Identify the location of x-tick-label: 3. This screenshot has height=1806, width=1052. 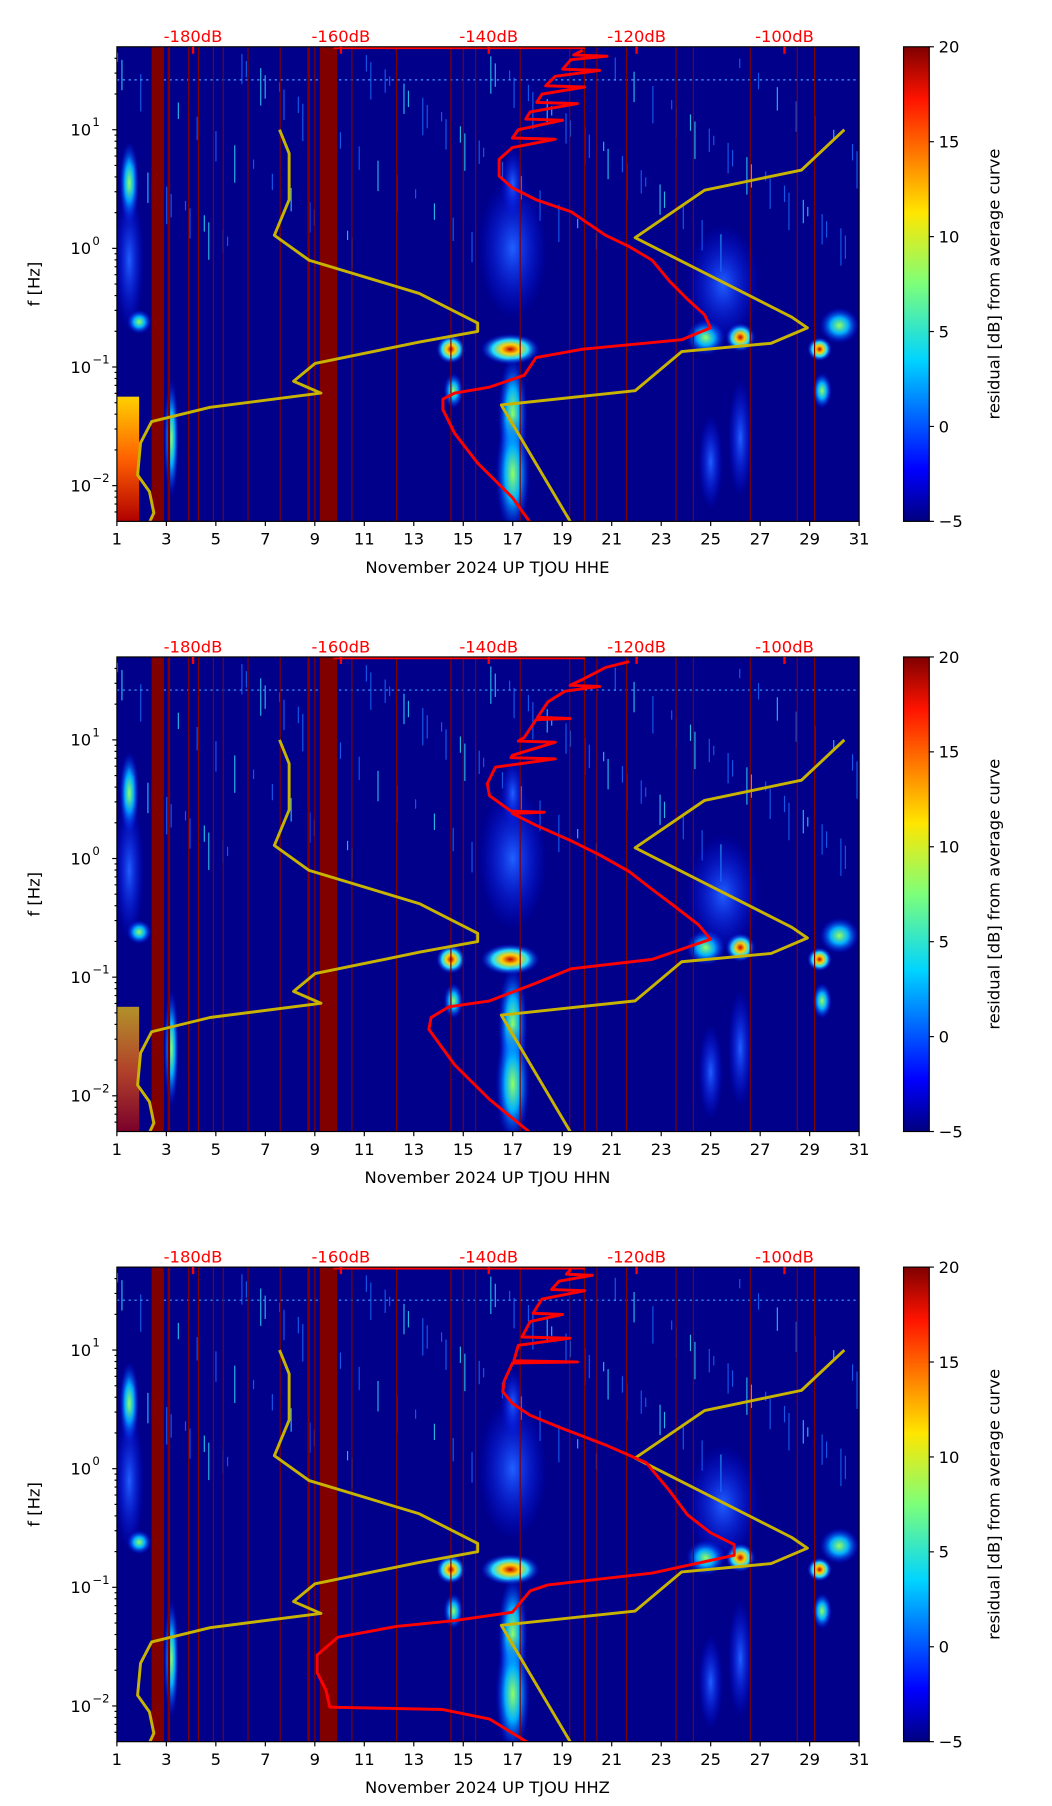
(166, 539).